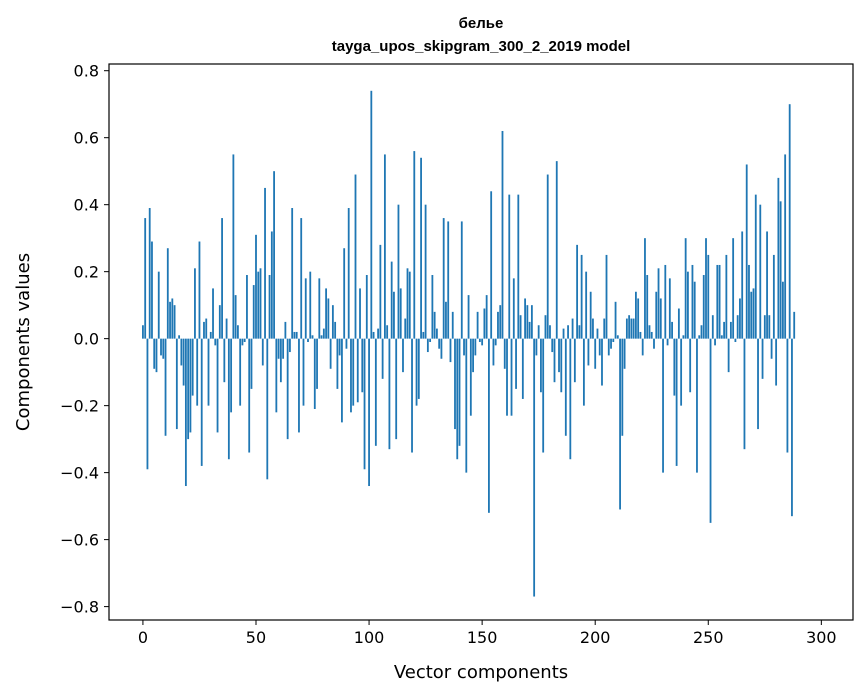 This screenshot has height=696, width=867. I want to click on x-tick-label: 100, so click(369, 637).